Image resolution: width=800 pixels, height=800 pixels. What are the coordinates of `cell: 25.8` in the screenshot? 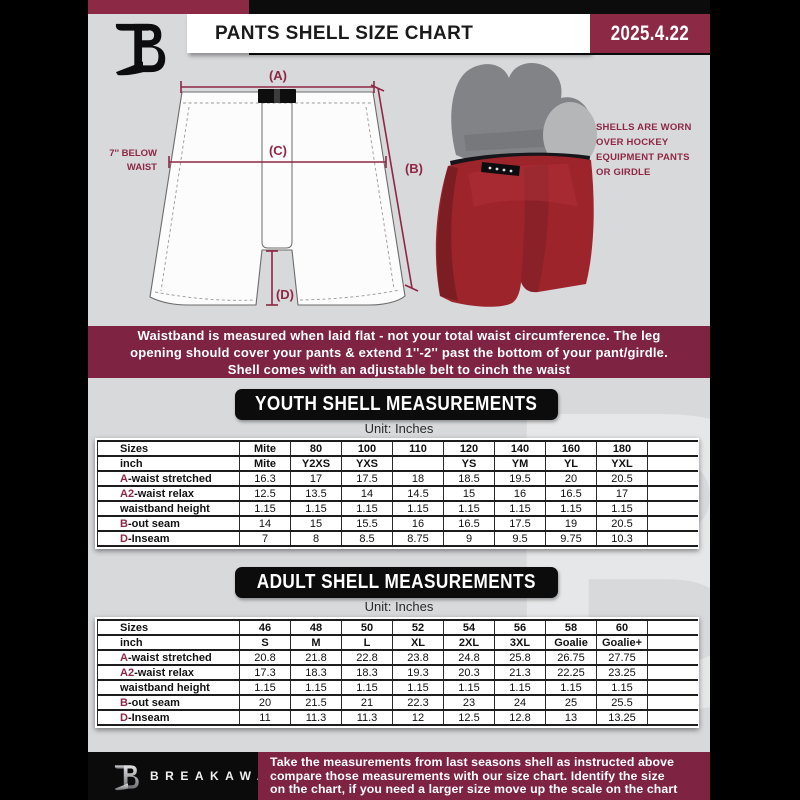 It's located at (520, 657).